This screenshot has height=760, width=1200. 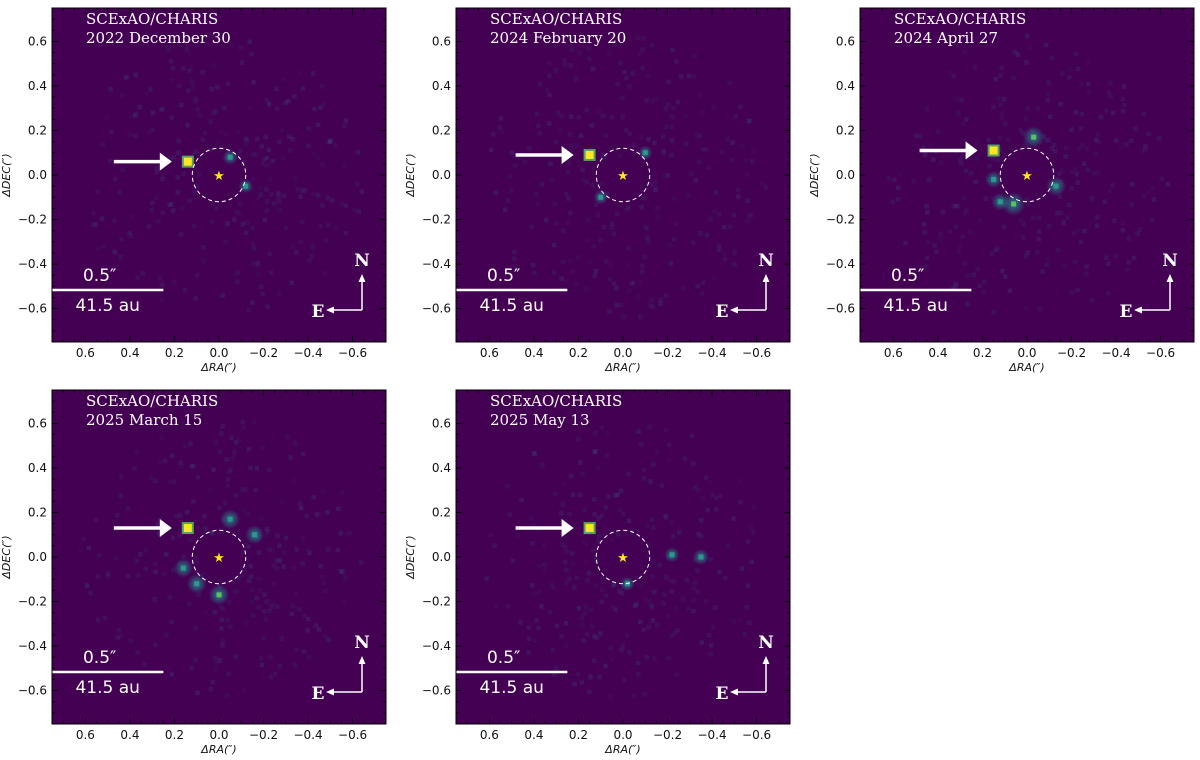 What do you see at coordinates (540, 420) in the screenshot?
I see `panel-date: 2025 May 13` at bounding box center [540, 420].